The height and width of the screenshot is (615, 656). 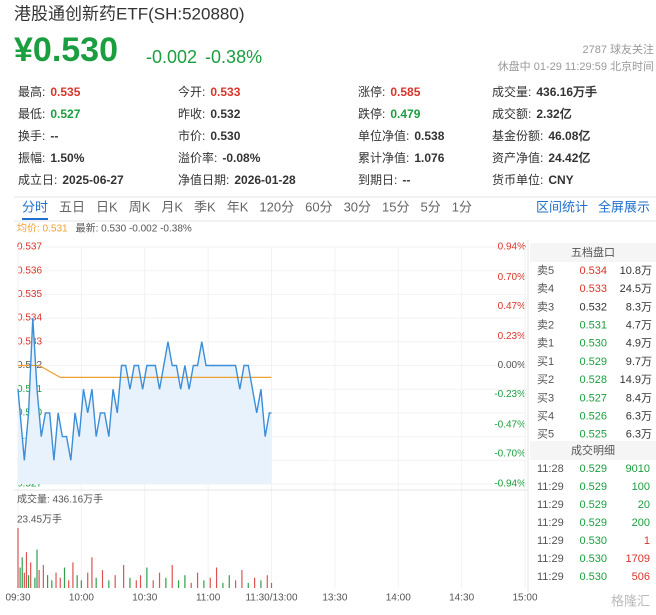 I want to click on legend-avg: 均价: 0.531, so click(x=42, y=229).